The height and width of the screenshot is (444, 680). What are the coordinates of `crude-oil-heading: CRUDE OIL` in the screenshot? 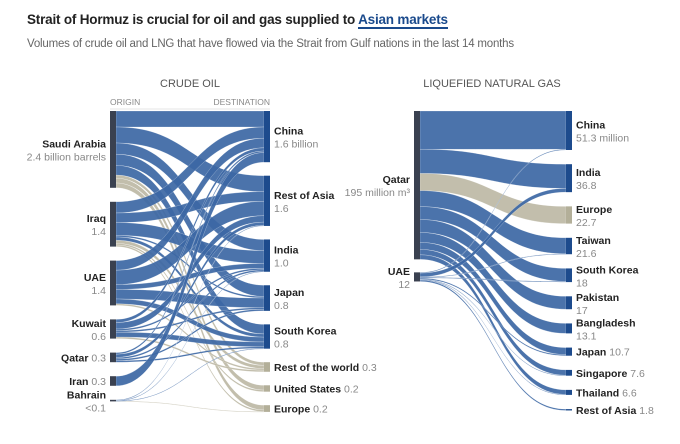 It's located at (190, 84).